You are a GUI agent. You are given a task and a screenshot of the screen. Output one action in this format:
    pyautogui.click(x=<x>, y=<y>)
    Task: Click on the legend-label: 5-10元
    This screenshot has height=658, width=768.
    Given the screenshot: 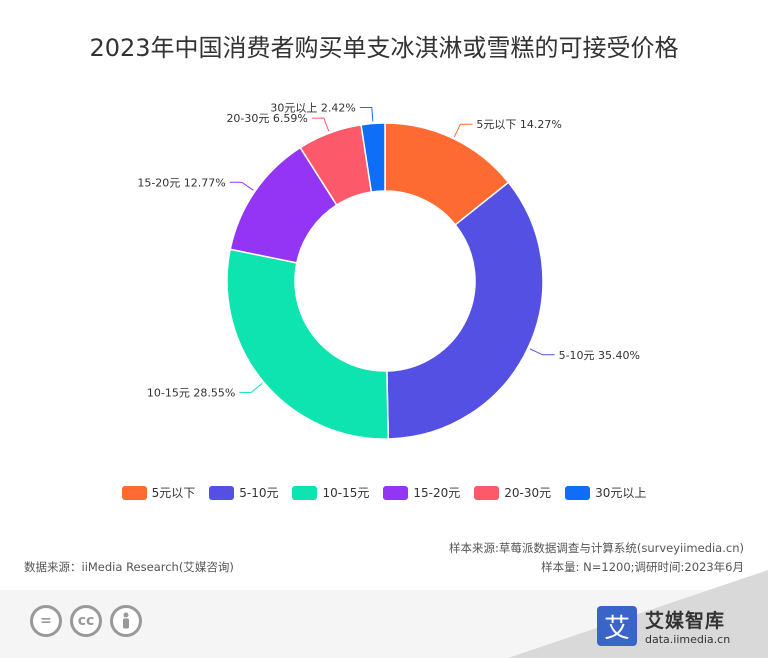 What is the action you would take?
    pyautogui.click(x=259, y=493)
    